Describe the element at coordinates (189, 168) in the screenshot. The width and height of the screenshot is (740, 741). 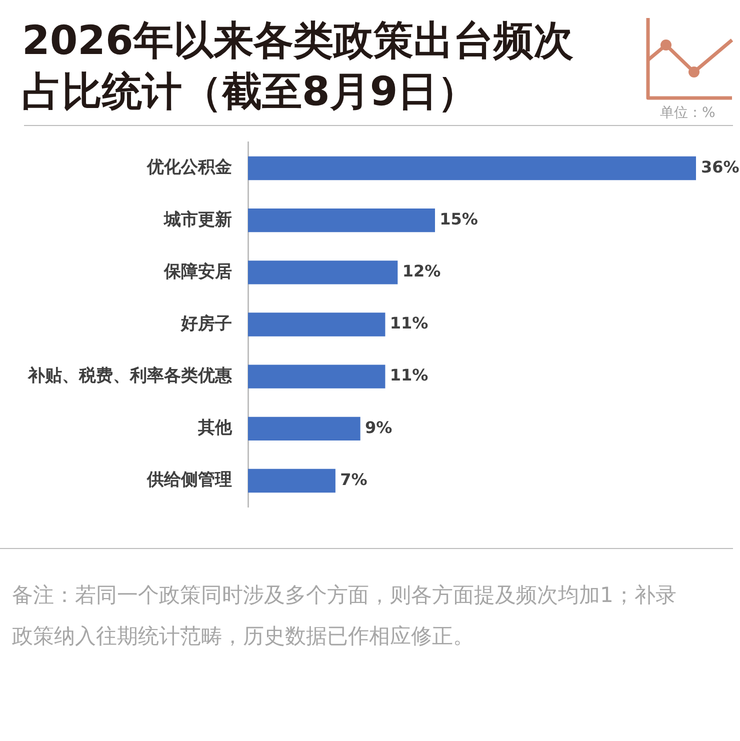
I see `y-tick-label: 优化公积金` at that location.